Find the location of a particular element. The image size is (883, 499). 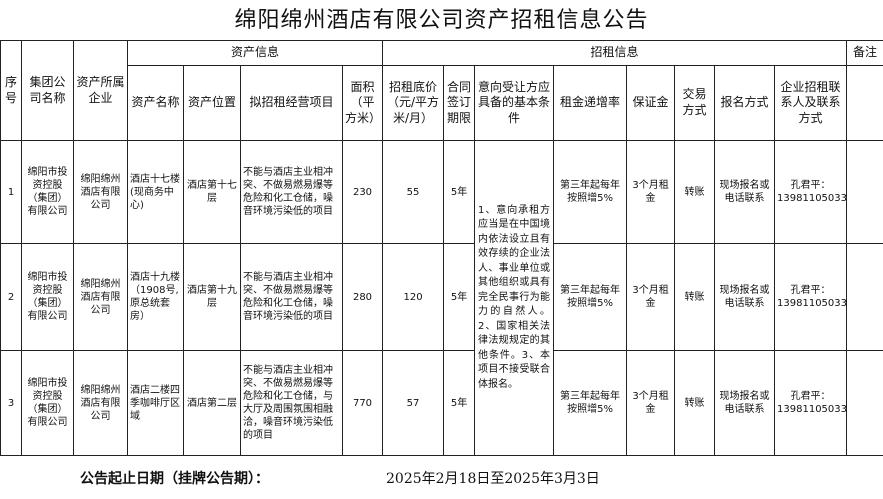

cell-no: 2 is located at coordinates (11, 297).